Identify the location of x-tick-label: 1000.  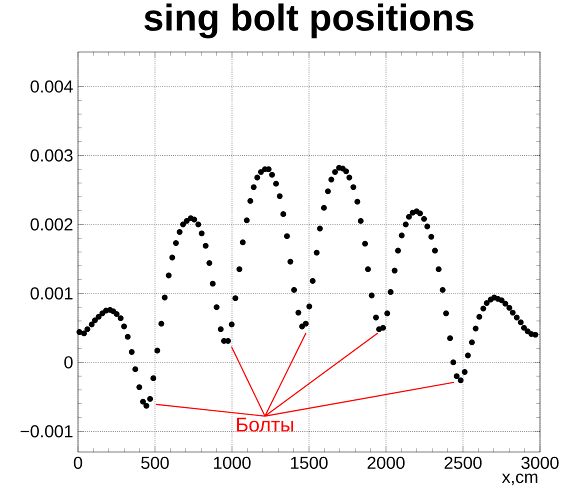
(232, 462).